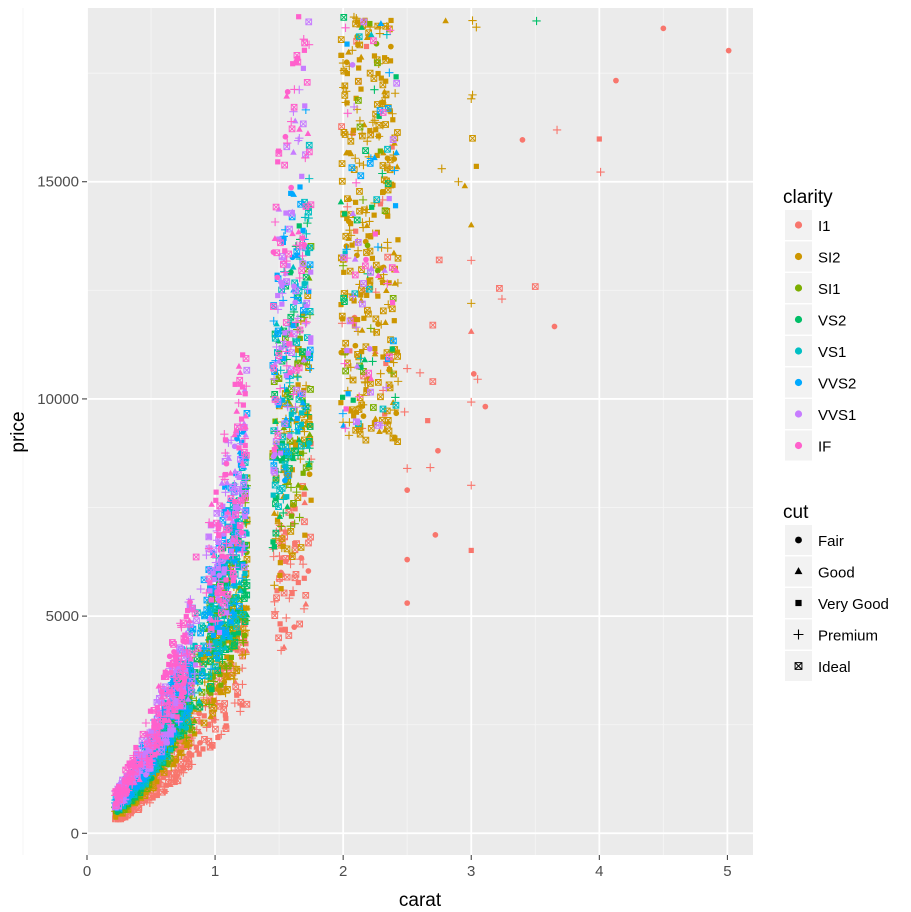 Image resolution: width=911 pixels, height=912 pixels. What do you see at coordinates (796, 512) in the screenshot?
I see `cut-legend-title: cut` at bounding box center [796, 512].